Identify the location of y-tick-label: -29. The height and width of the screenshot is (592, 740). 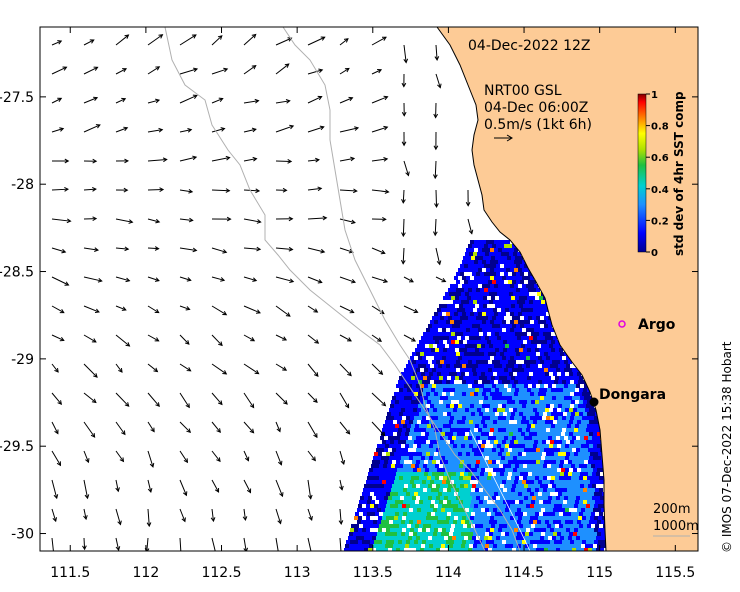
(22, 360).